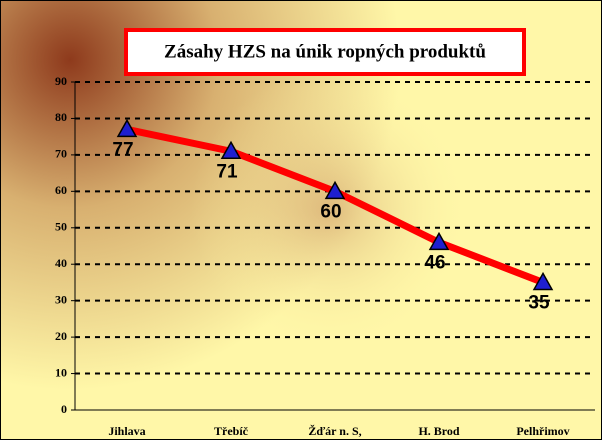 This screenshot has height=440, width=602. Describe the element at coordinates (330, 211) in the screenshot. I see `data-label: 60` at that location.